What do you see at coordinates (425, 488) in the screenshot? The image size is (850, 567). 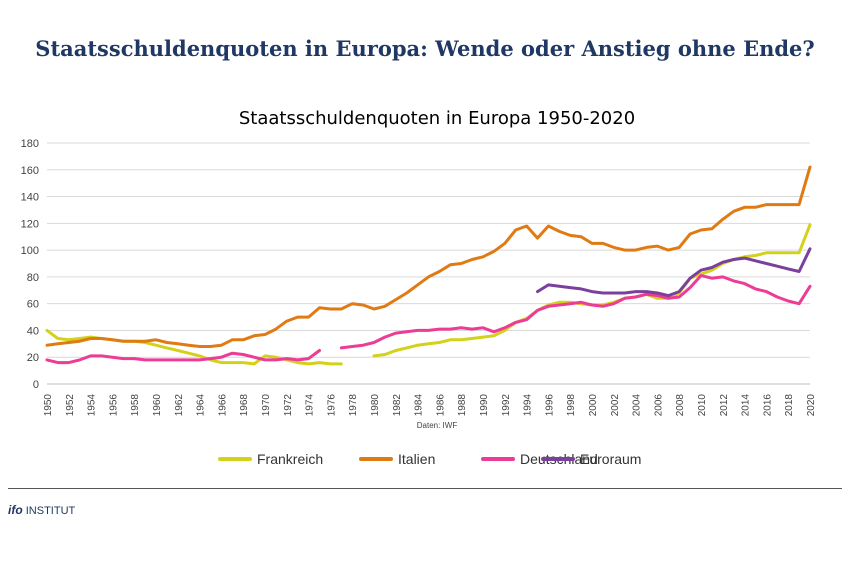 I see `footer-divider` at bounding box center [425, 488].